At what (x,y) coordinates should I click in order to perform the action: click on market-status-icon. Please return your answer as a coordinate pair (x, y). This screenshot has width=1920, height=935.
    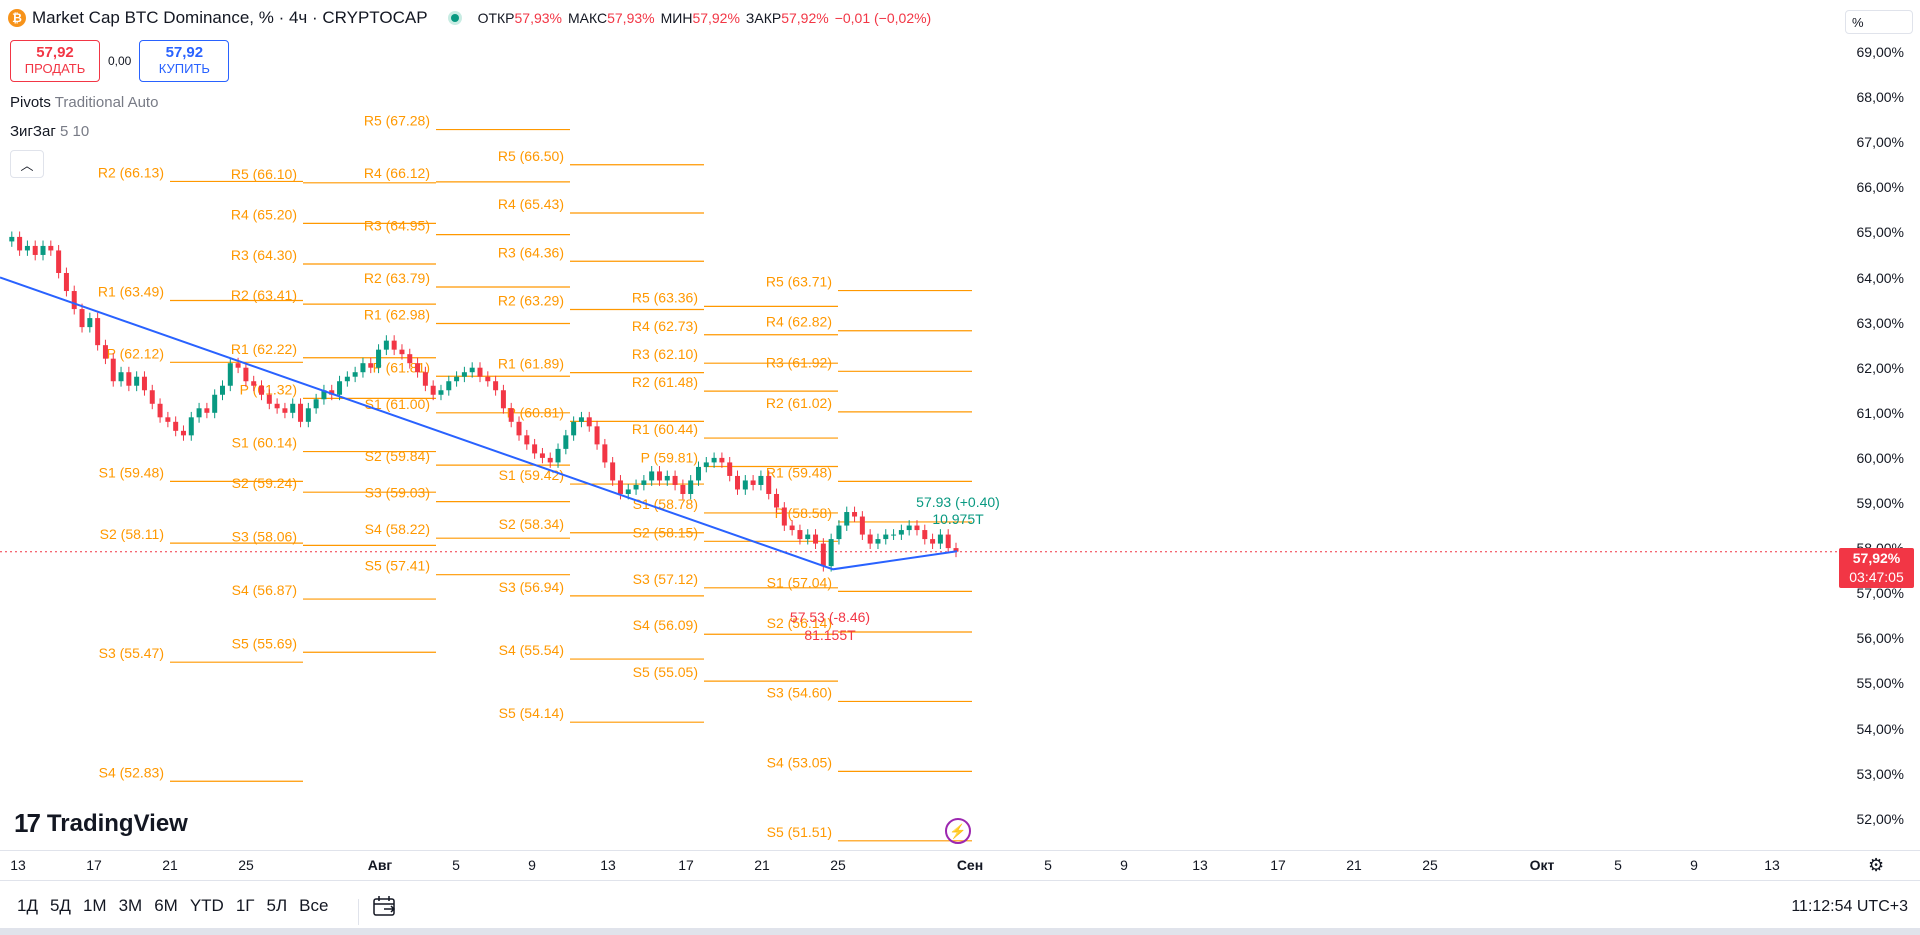
    Looking at the image, I should click on (454, 18).